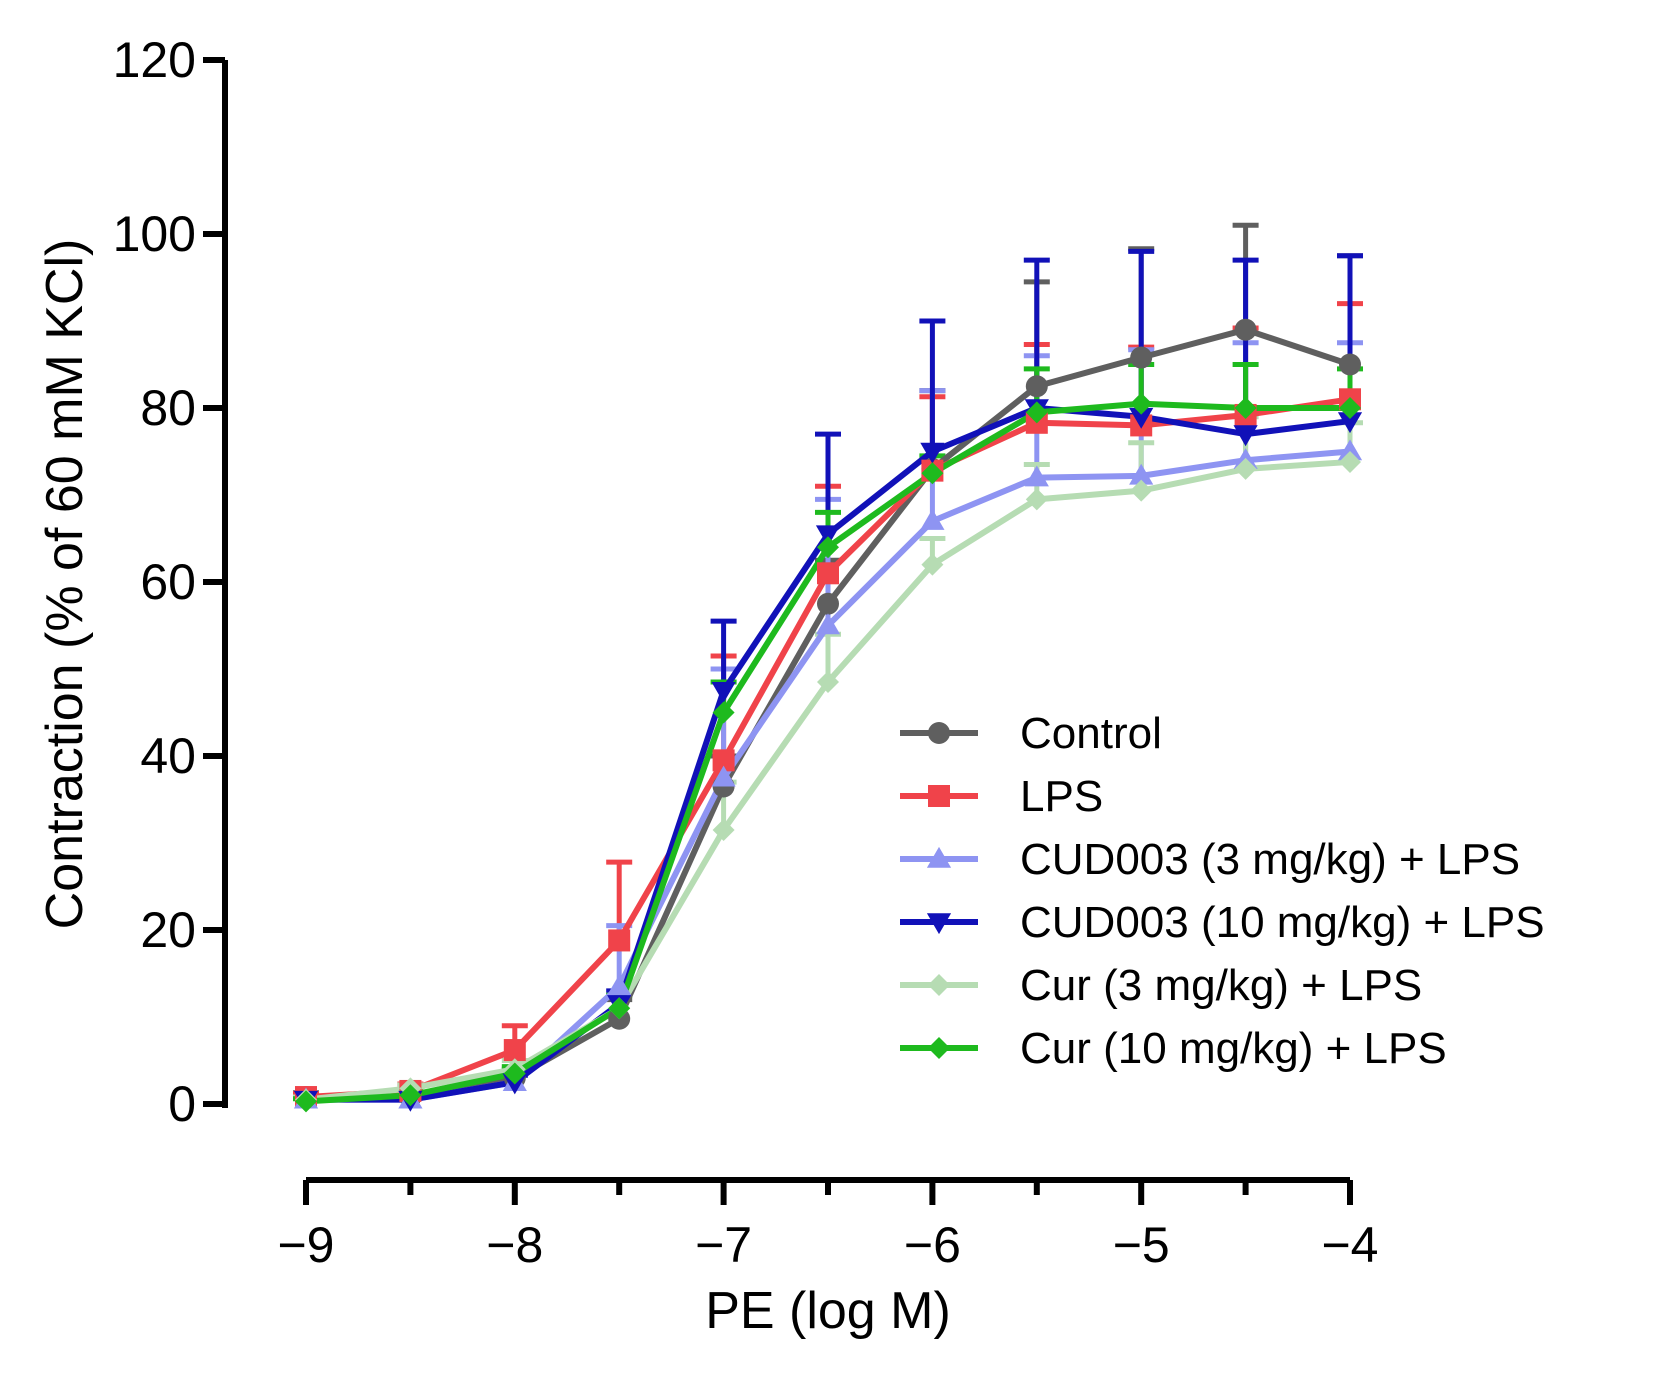 Image resolution: width=1673 pixels, height=1391 pixels. Describe the element at coordinates (1349, 1245) in the screenshot. I see `x-tick-label: −4` at that location.